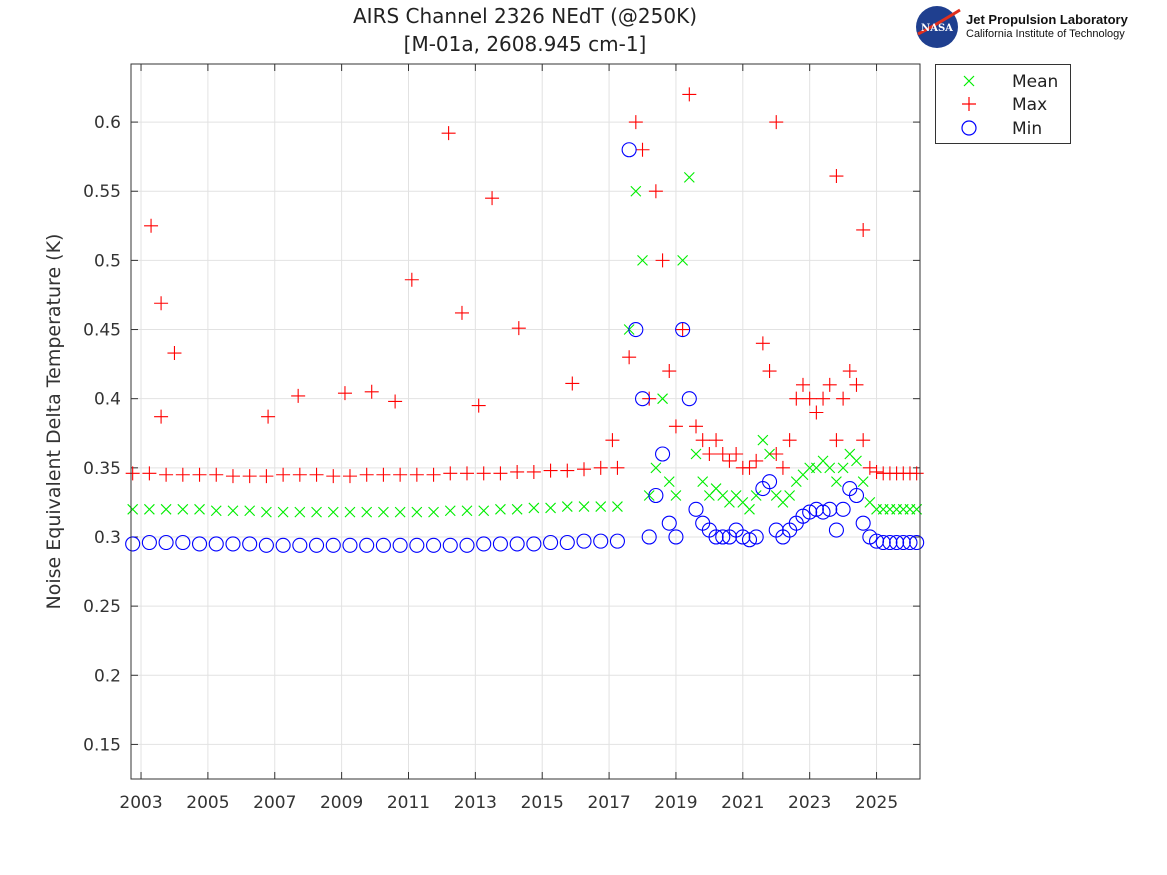 The width and height of the screenshot is (1167, 875). I want to click on legend-label: Max, so click(1030, 105).